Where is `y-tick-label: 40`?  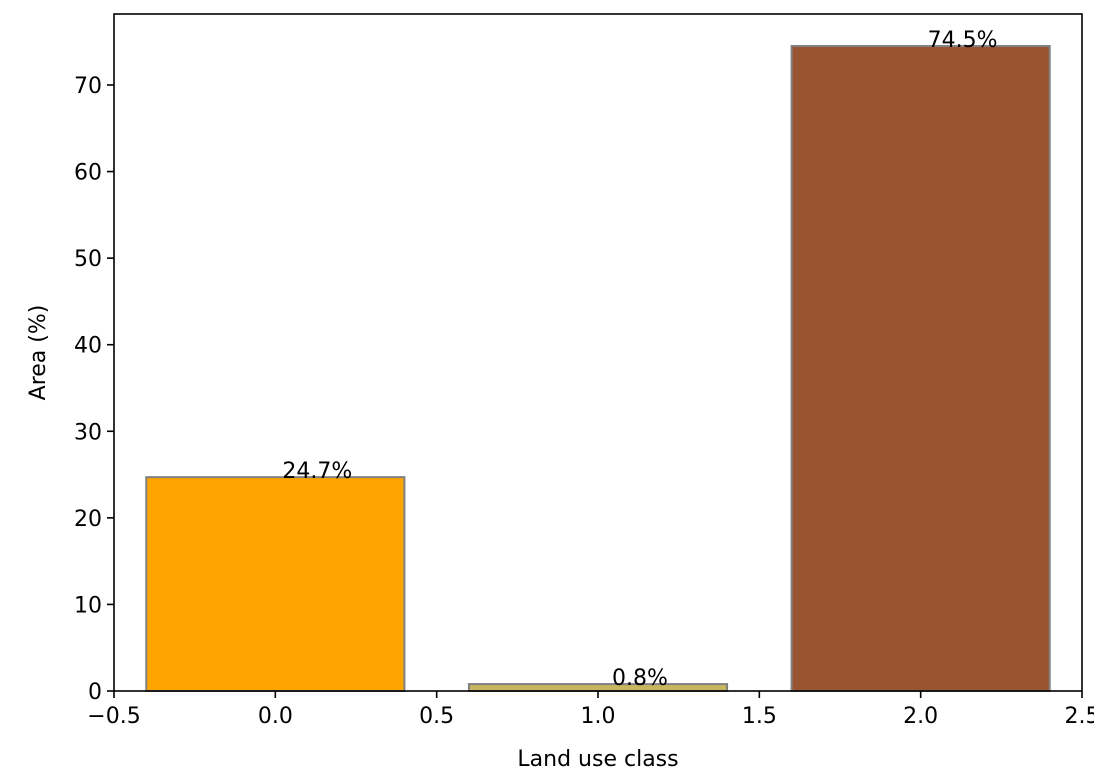
y-tick-label: 40 is located at coordinates (88, 346).